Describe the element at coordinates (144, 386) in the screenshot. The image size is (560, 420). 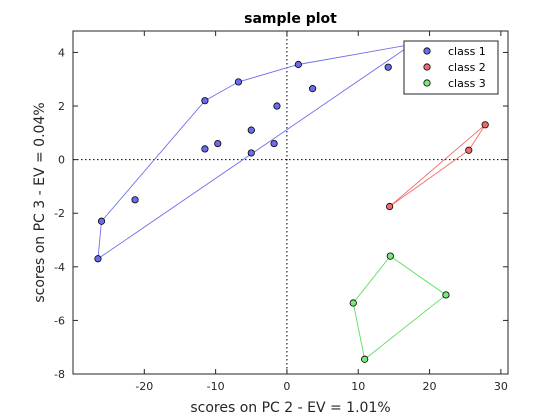
I see `x-tick-label: -20` at that location.